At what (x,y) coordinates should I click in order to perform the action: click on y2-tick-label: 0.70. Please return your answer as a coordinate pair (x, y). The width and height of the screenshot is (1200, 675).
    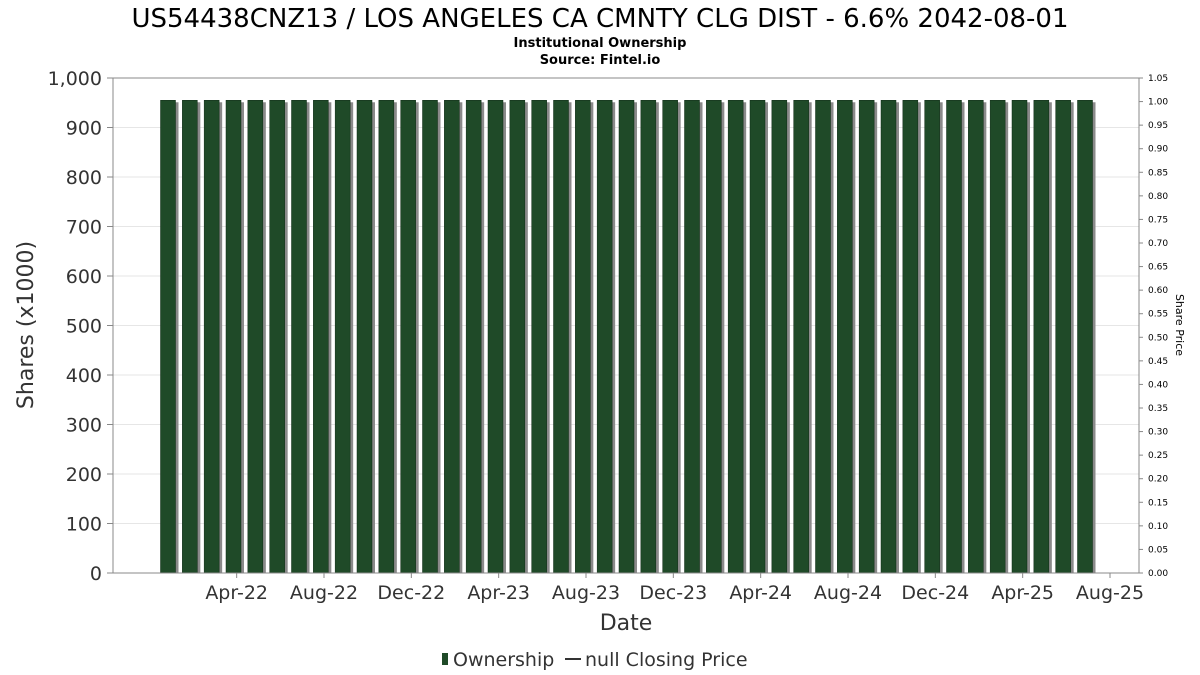
    Looking at the image, I should click on (1158, 244).